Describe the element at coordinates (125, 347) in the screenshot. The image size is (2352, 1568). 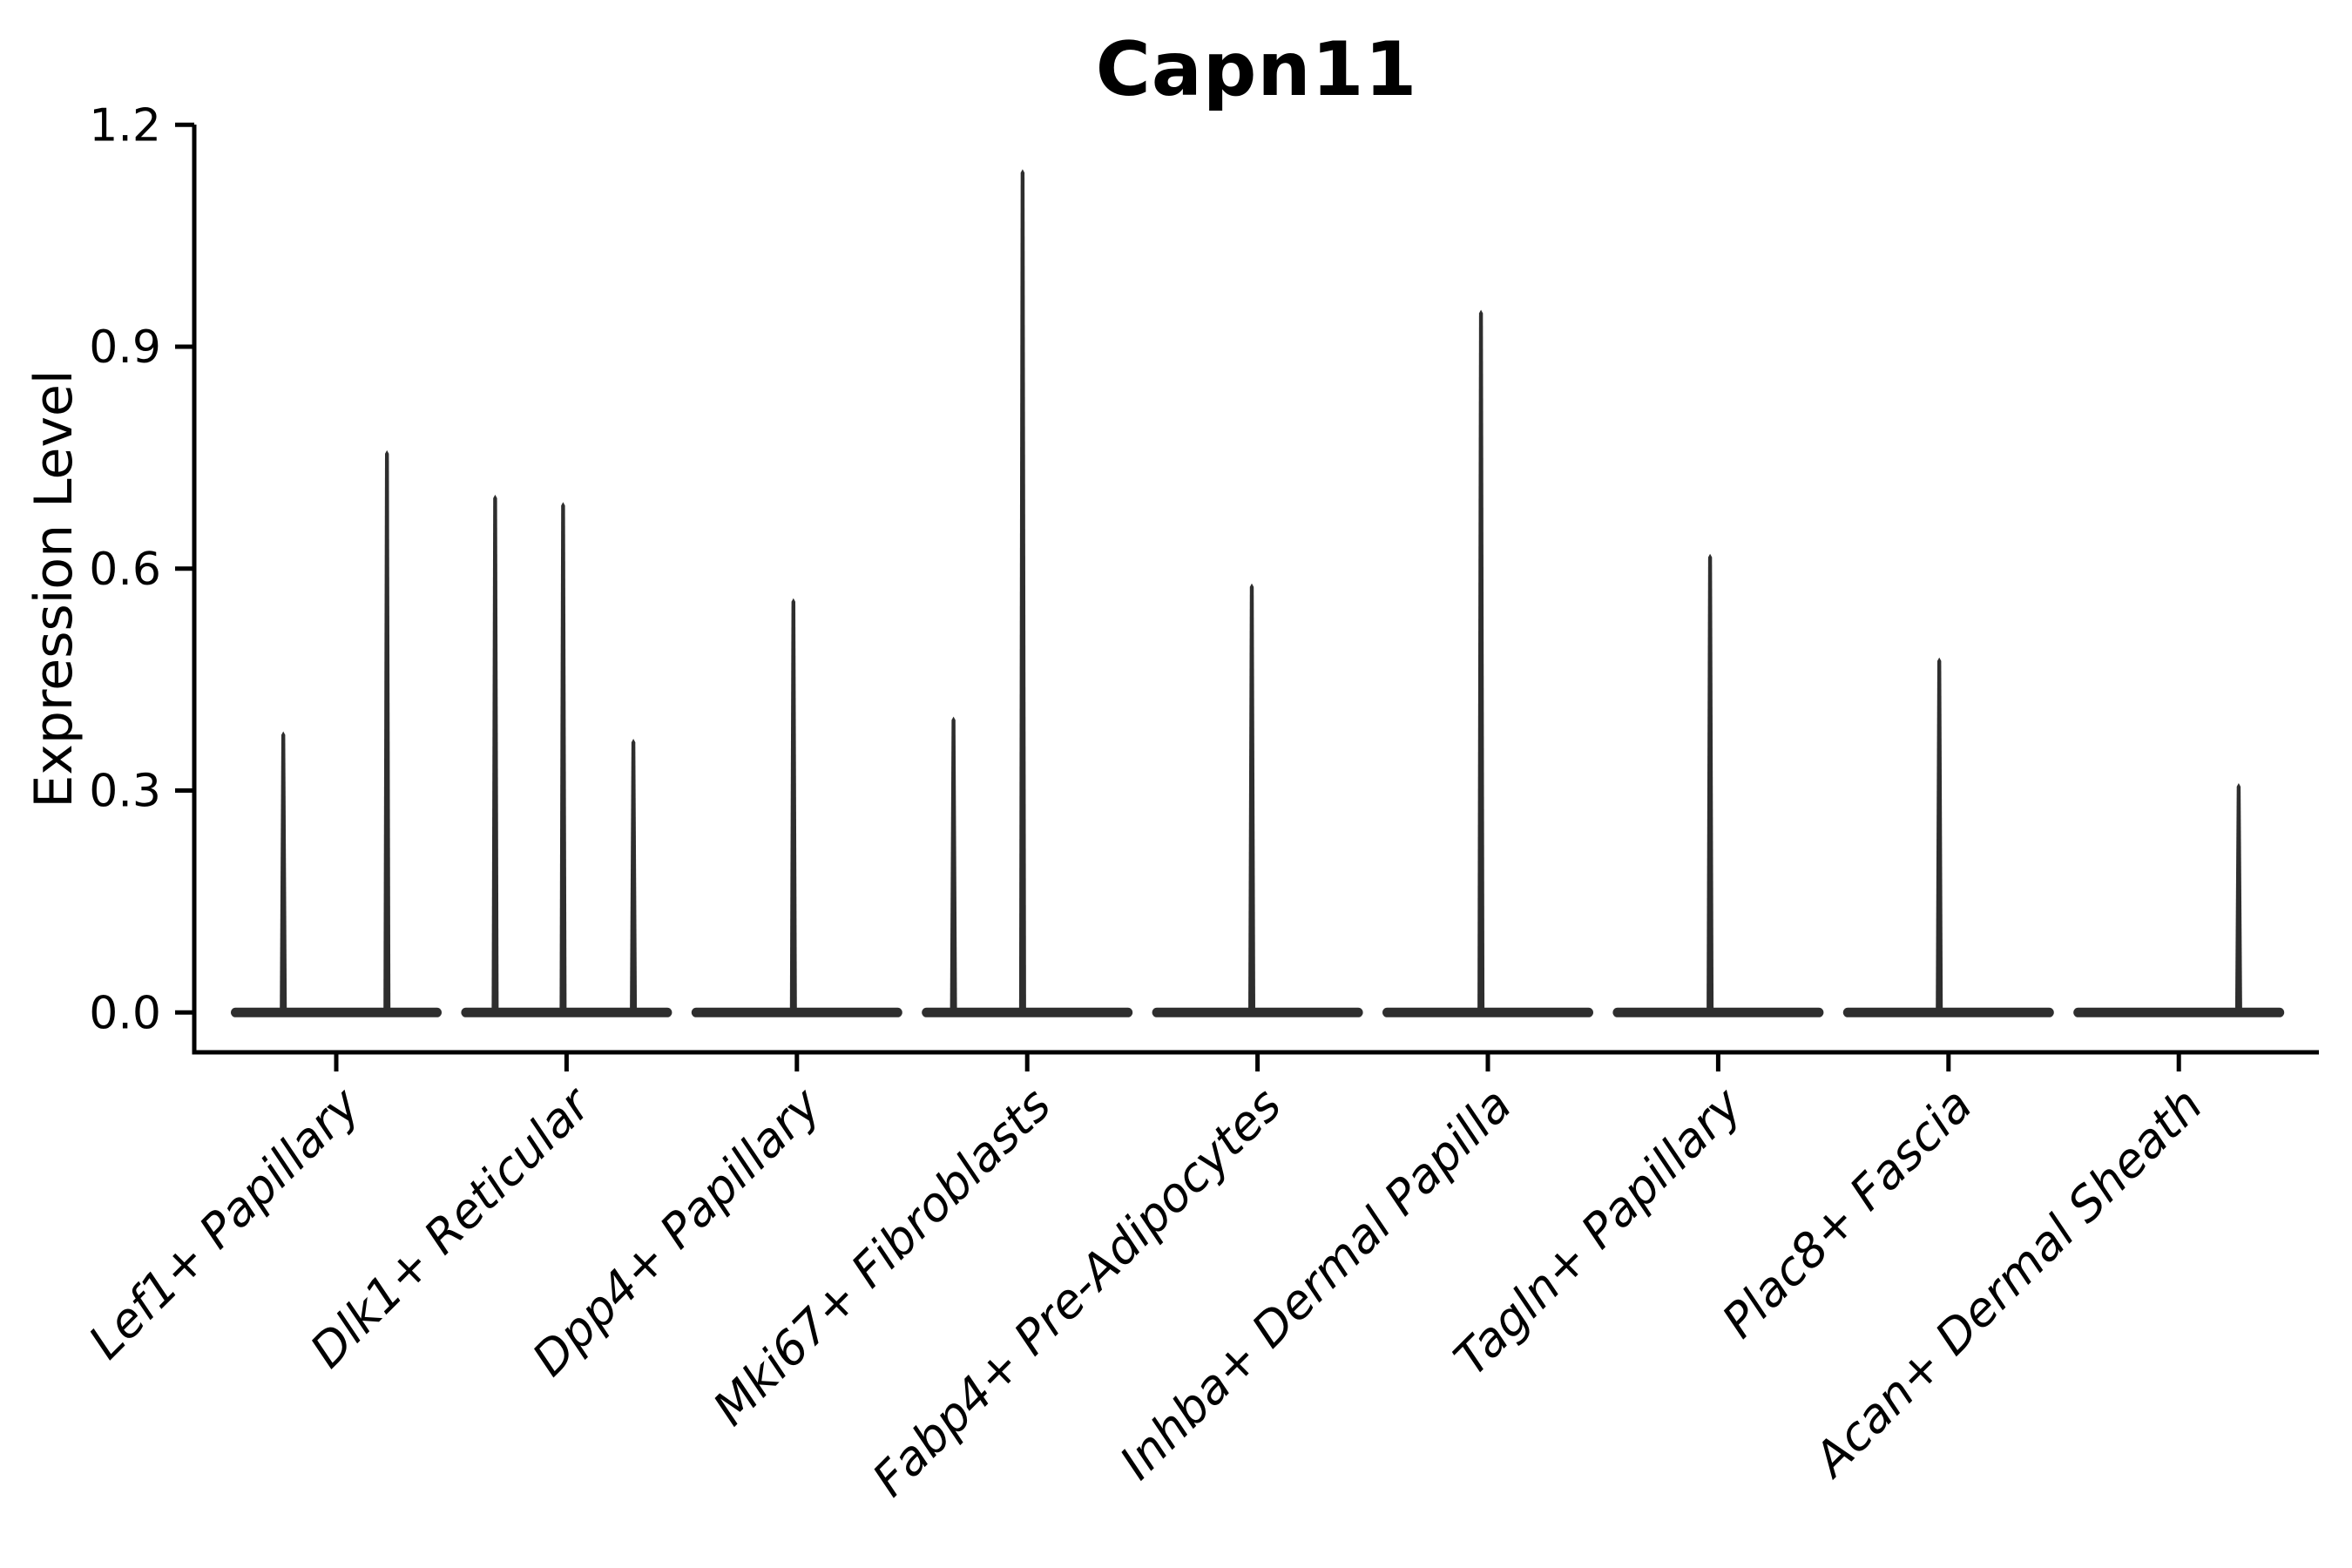
I see `y-tick-label: 0.9` at that location.